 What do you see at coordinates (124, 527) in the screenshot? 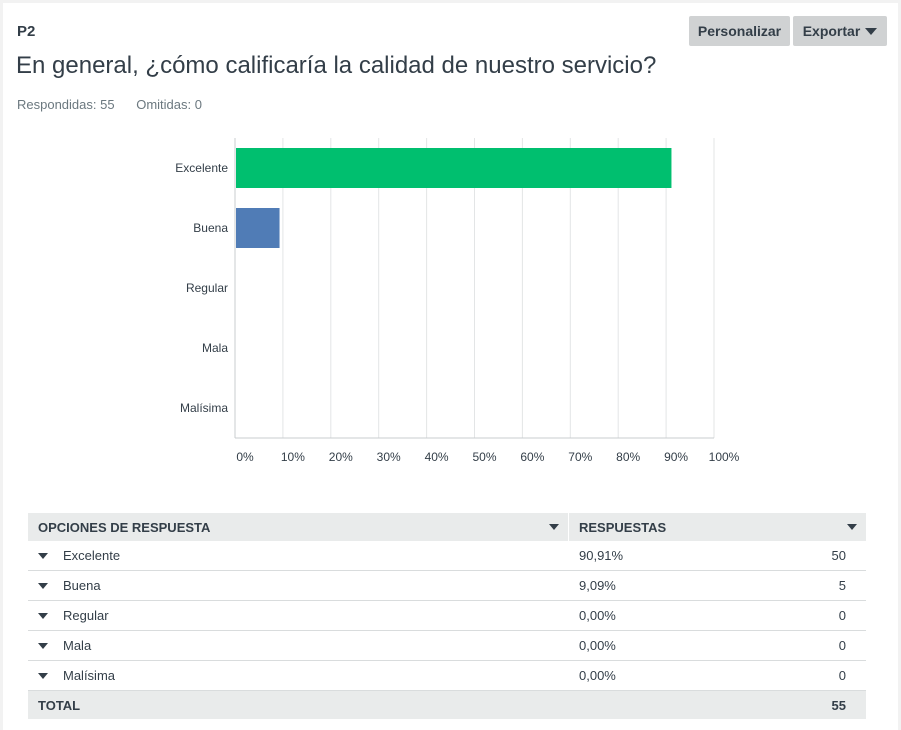
I see `header-answer-options-label: OPCIONES DE RESPUESTA` at bounding box center [124, 527].